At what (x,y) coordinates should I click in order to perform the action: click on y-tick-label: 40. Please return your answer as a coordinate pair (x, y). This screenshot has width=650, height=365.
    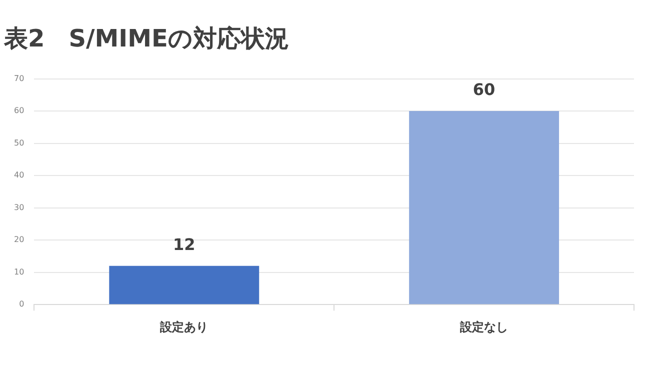
    Looking at the image, I should click on (19, 175).